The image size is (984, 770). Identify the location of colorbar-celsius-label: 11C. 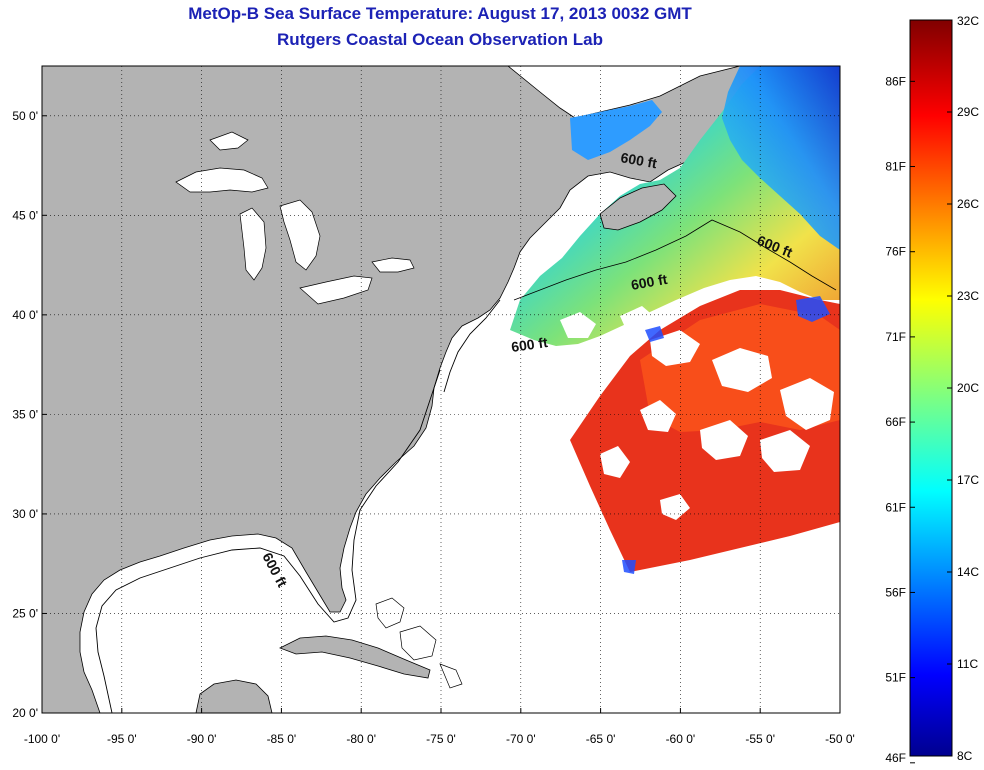
(967, 664).